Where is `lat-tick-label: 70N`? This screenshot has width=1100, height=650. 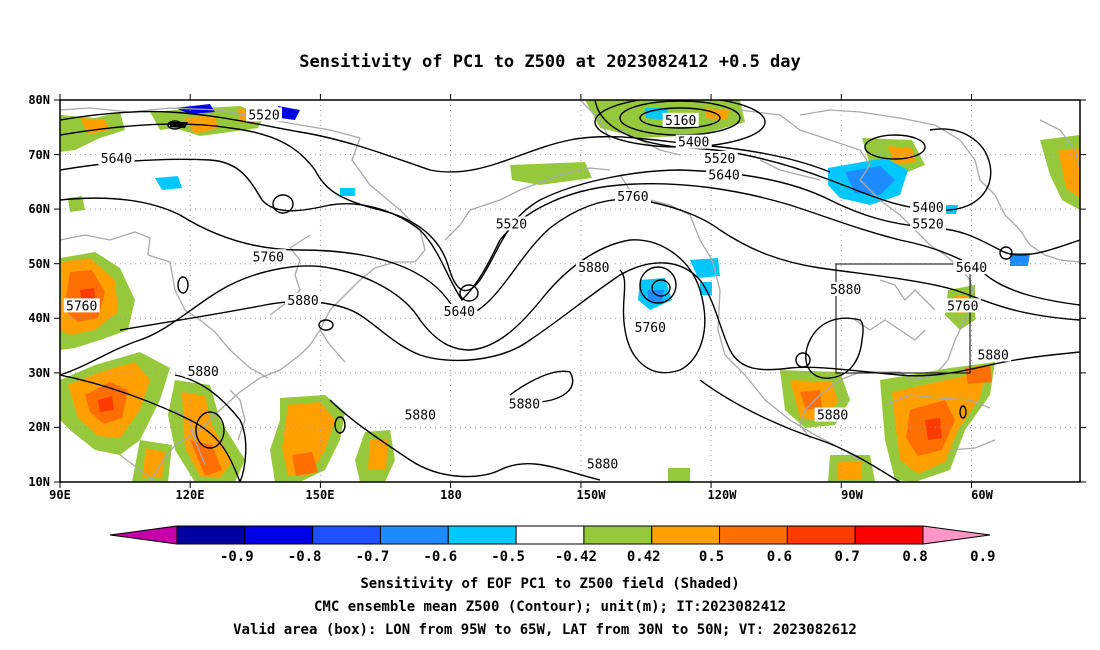
lat-tick-label: 70N is located at coordinates (39, 155).